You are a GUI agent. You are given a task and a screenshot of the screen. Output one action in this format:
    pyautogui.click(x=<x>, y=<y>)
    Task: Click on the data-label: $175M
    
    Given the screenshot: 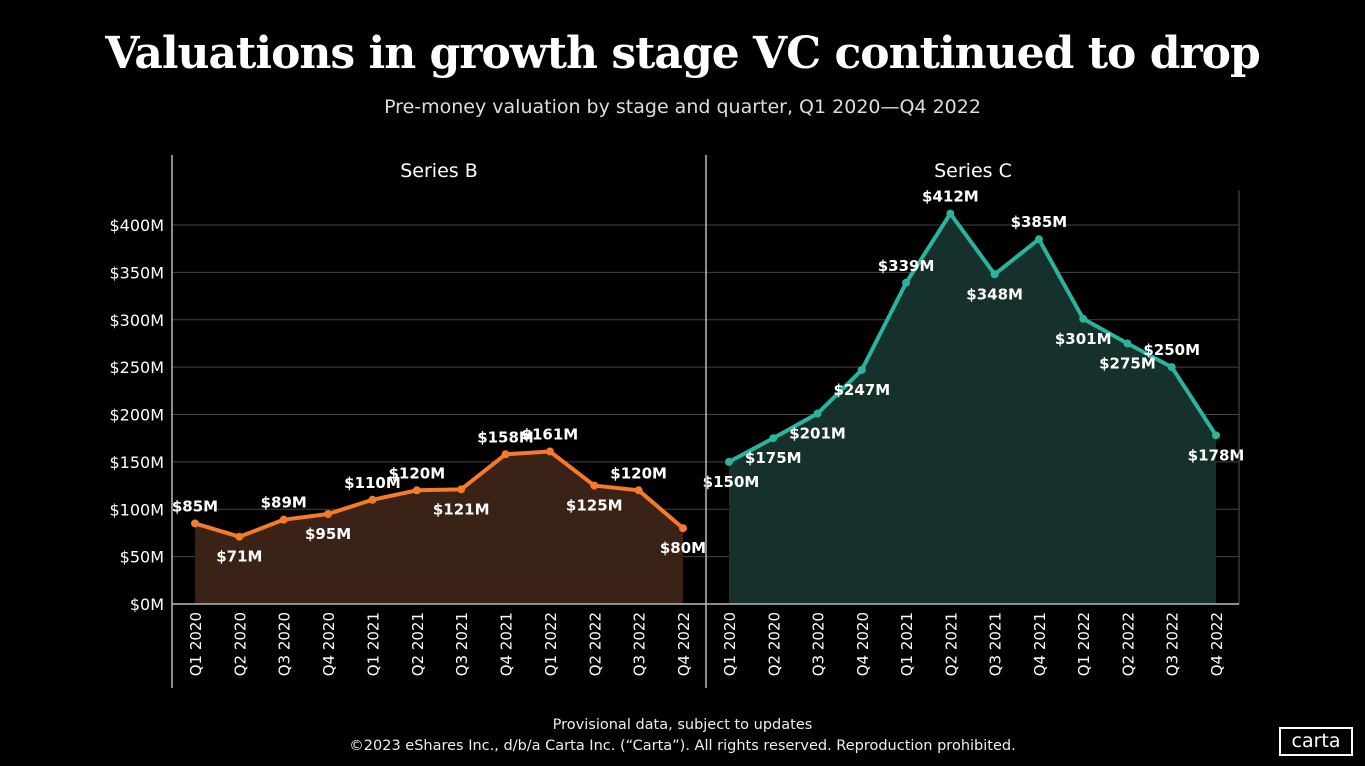 What is the action you would take?
    pyautogui.click(x=773, y=458)
    